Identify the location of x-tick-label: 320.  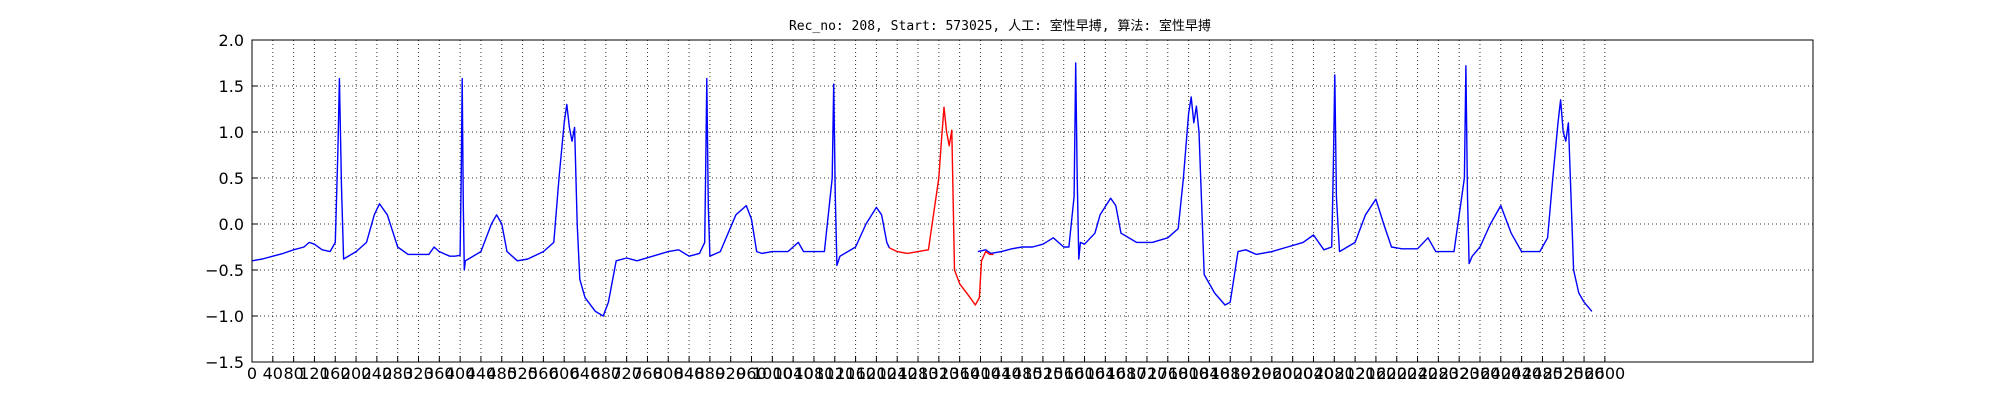
(418, 373).